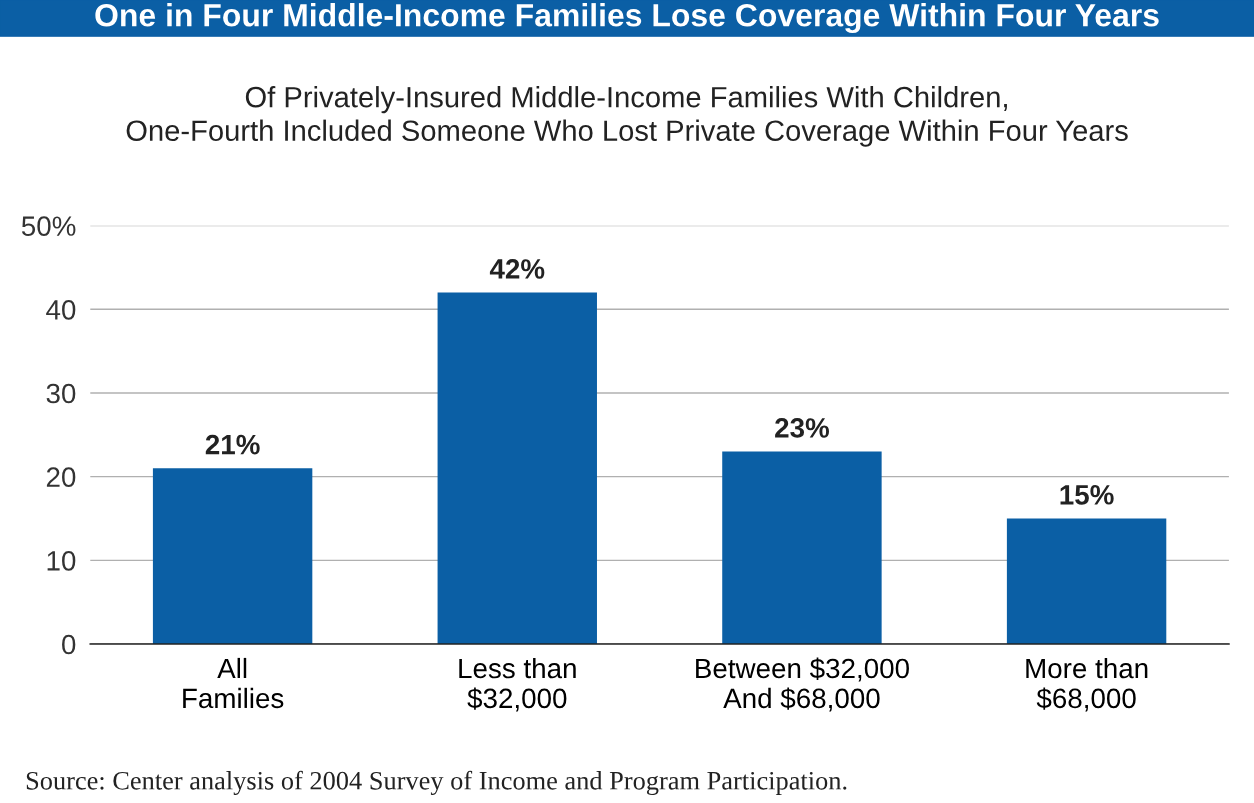 This screenshot has width=1254, height=803. I want to click on y-tick-label: 10, so click(61, 561).